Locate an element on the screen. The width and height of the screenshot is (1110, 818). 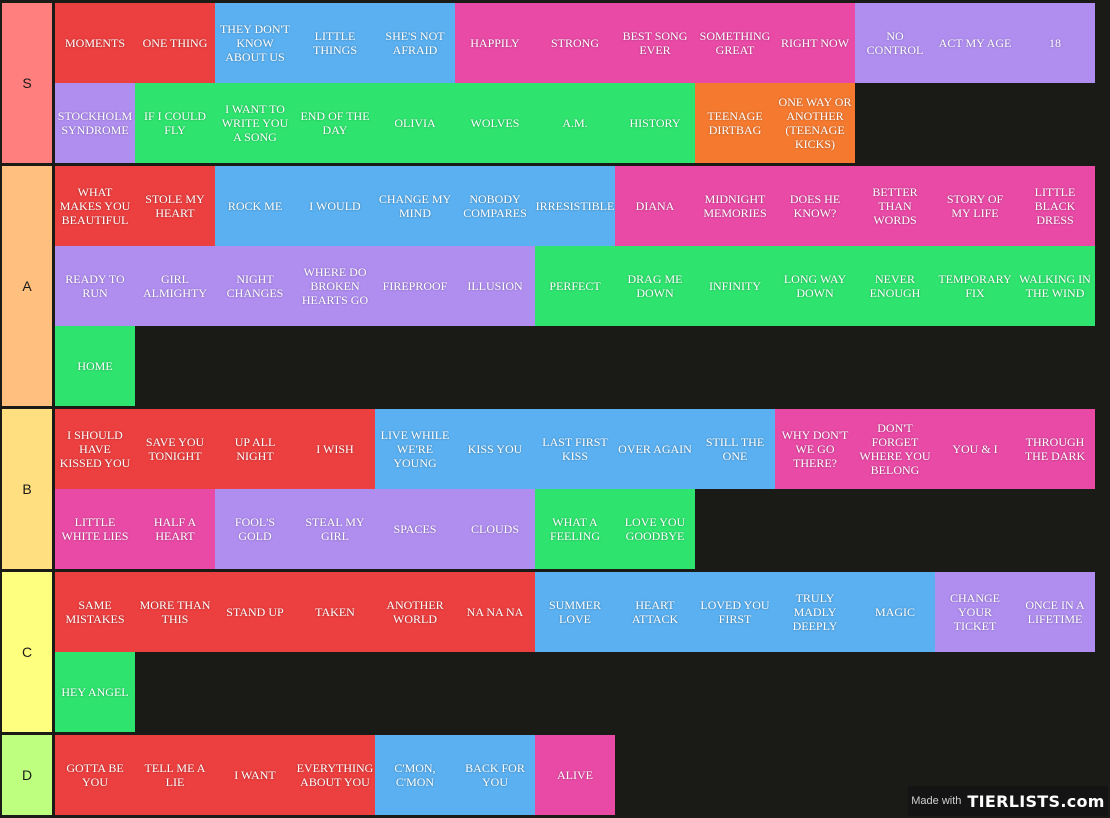
tier-item-card: ONCE IN A LIFETIME is located at coordinates (1055, 612).